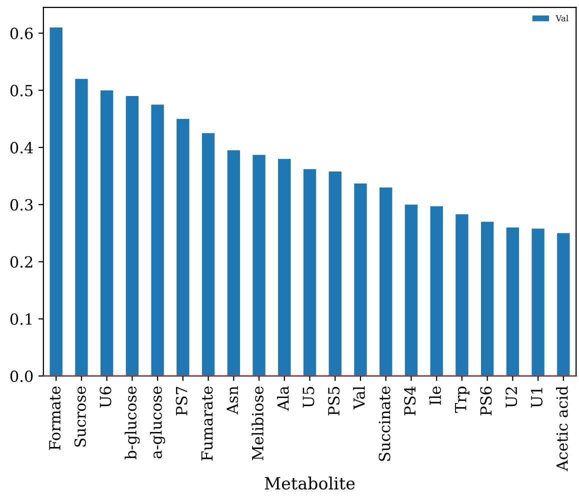  What do you see at coordinates (512, 397) in the screenshot?
I see `x-tick-label: U2` at bounding box center [512, 397].